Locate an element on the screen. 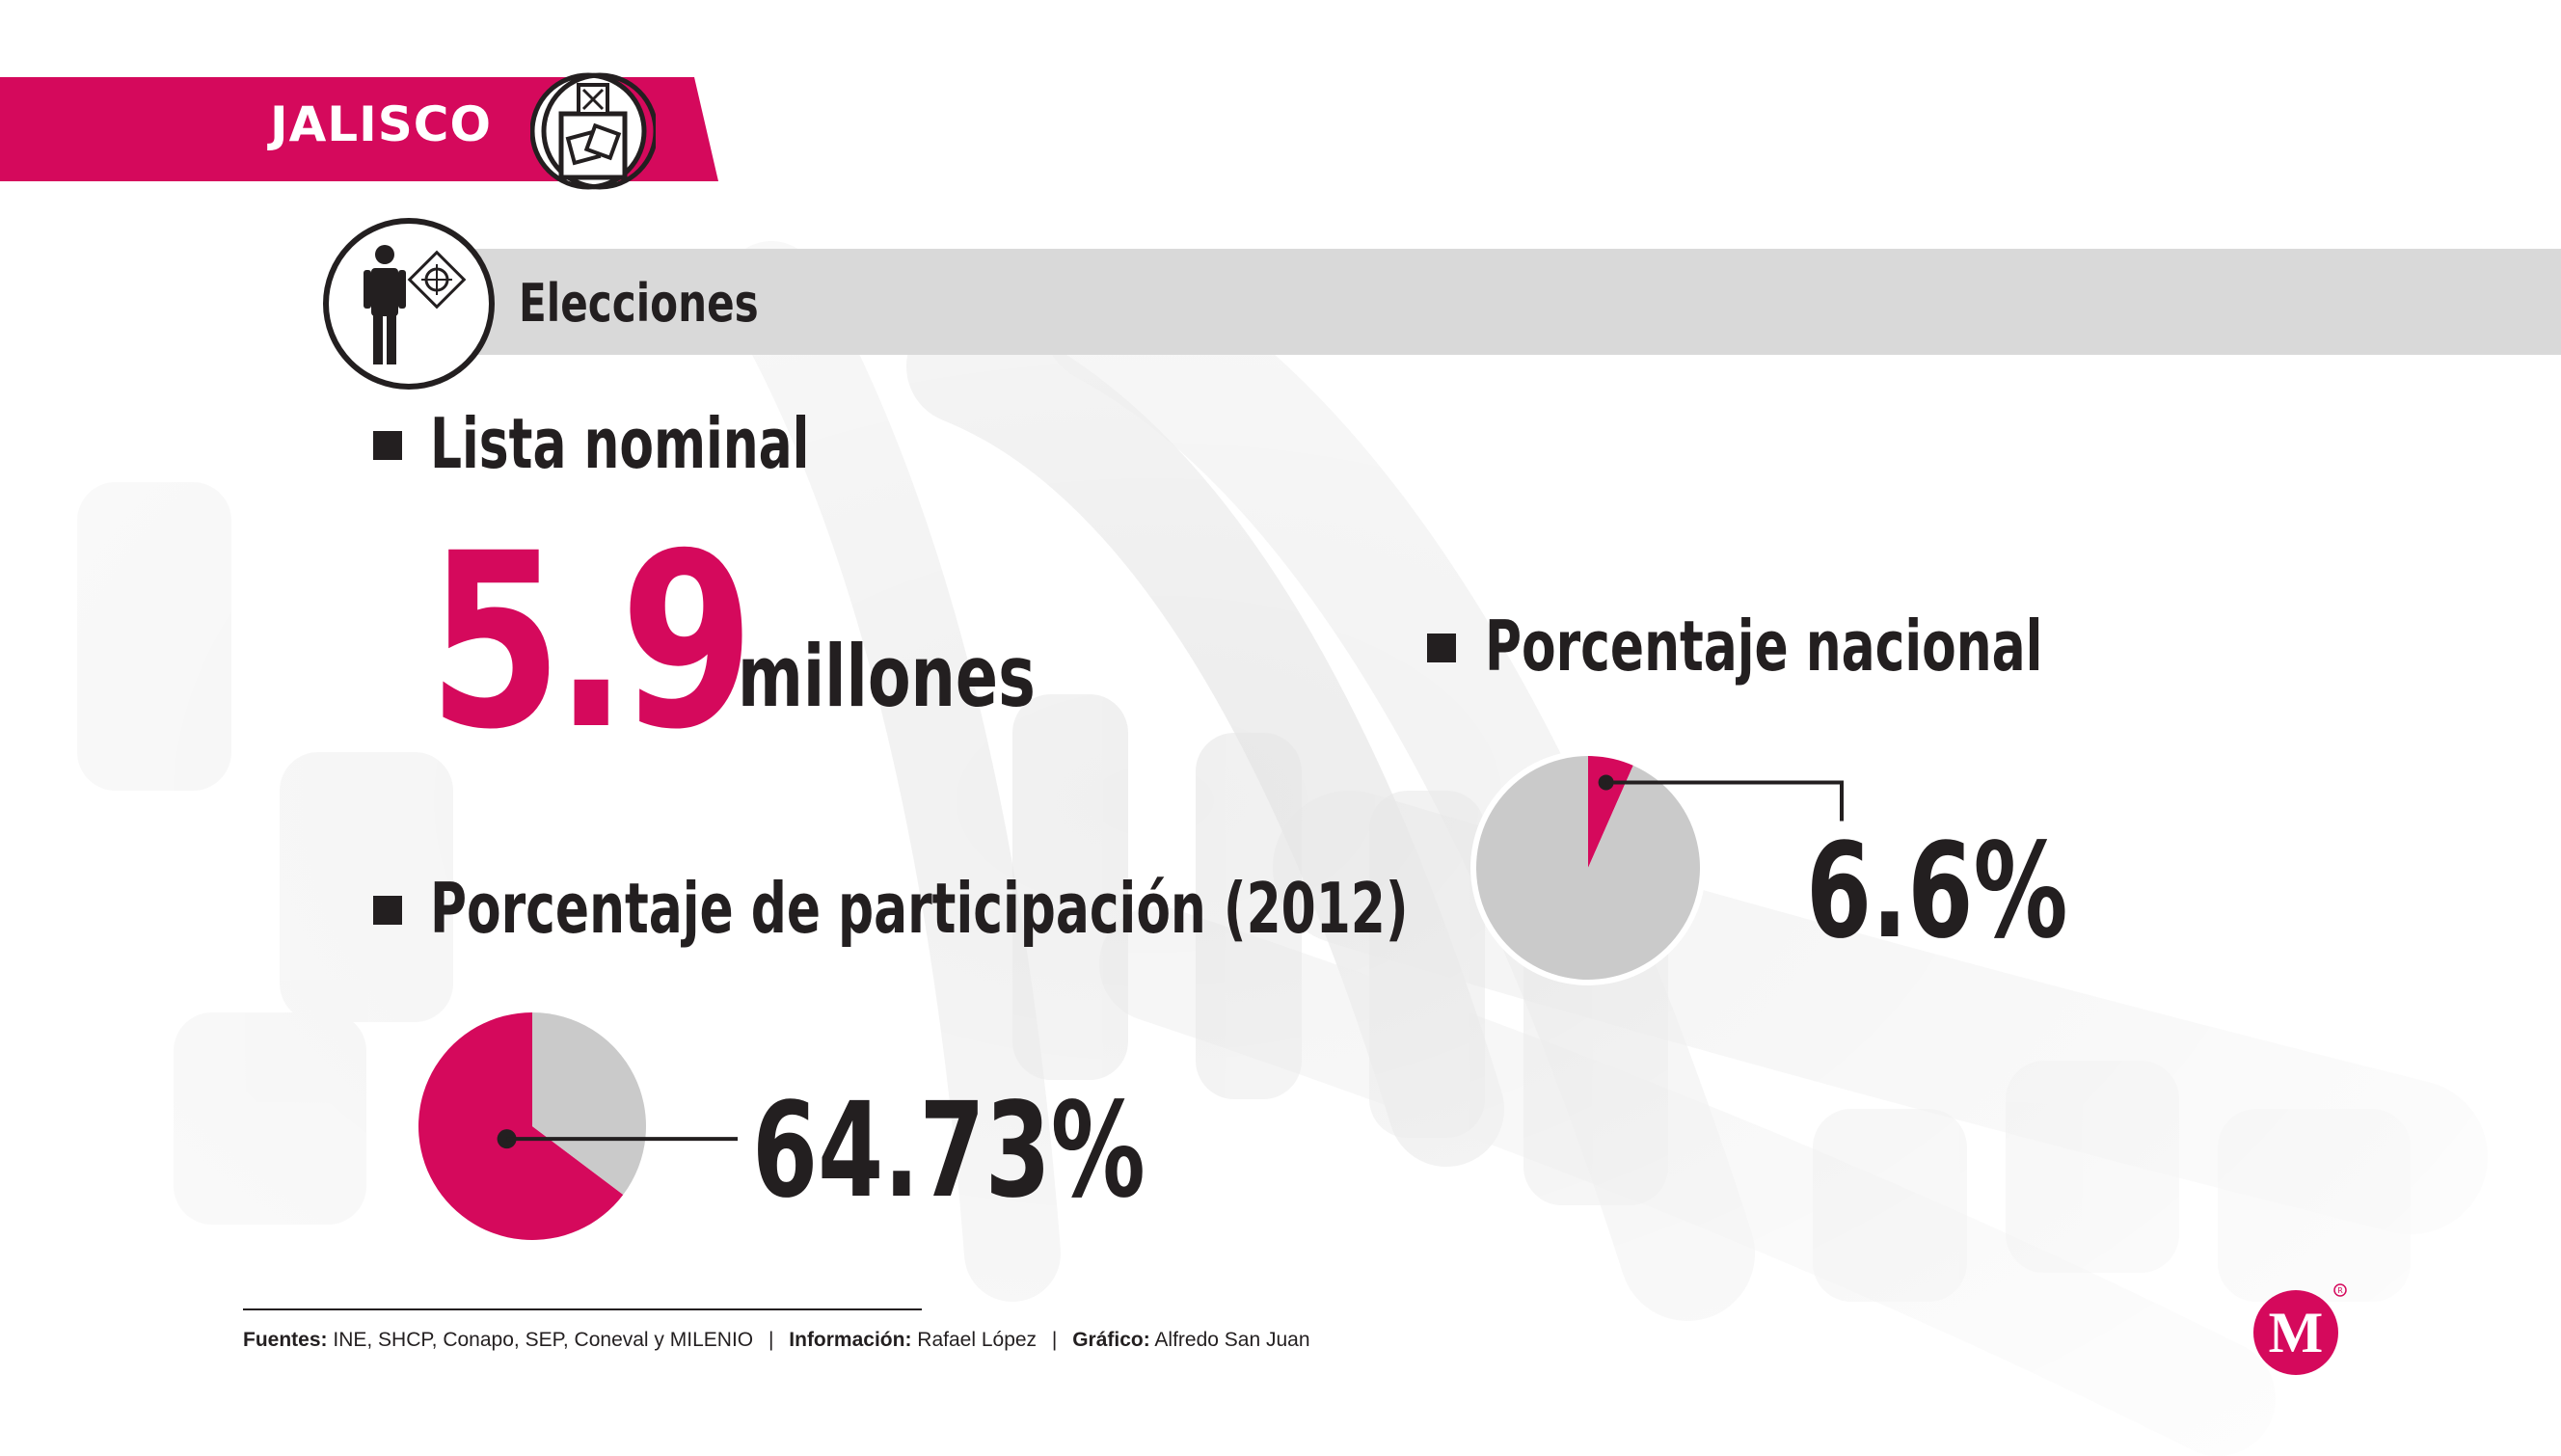  voter-icon is located at coordinates (409, 304).